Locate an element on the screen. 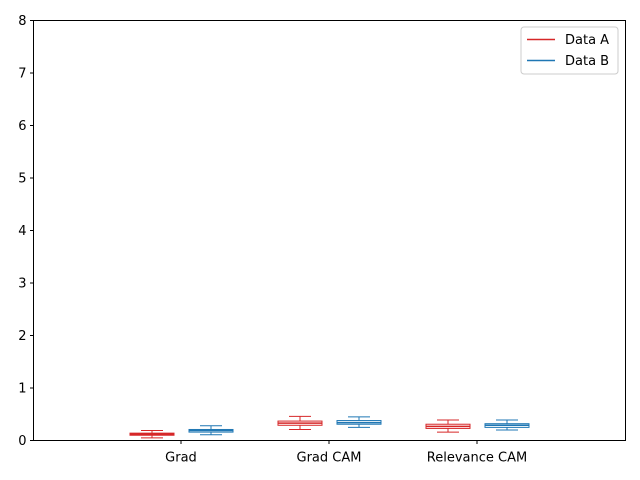 The width and height of the screenshot is (640, 480). legend-label-data-a: Data A is located at coordinates (587, 40).